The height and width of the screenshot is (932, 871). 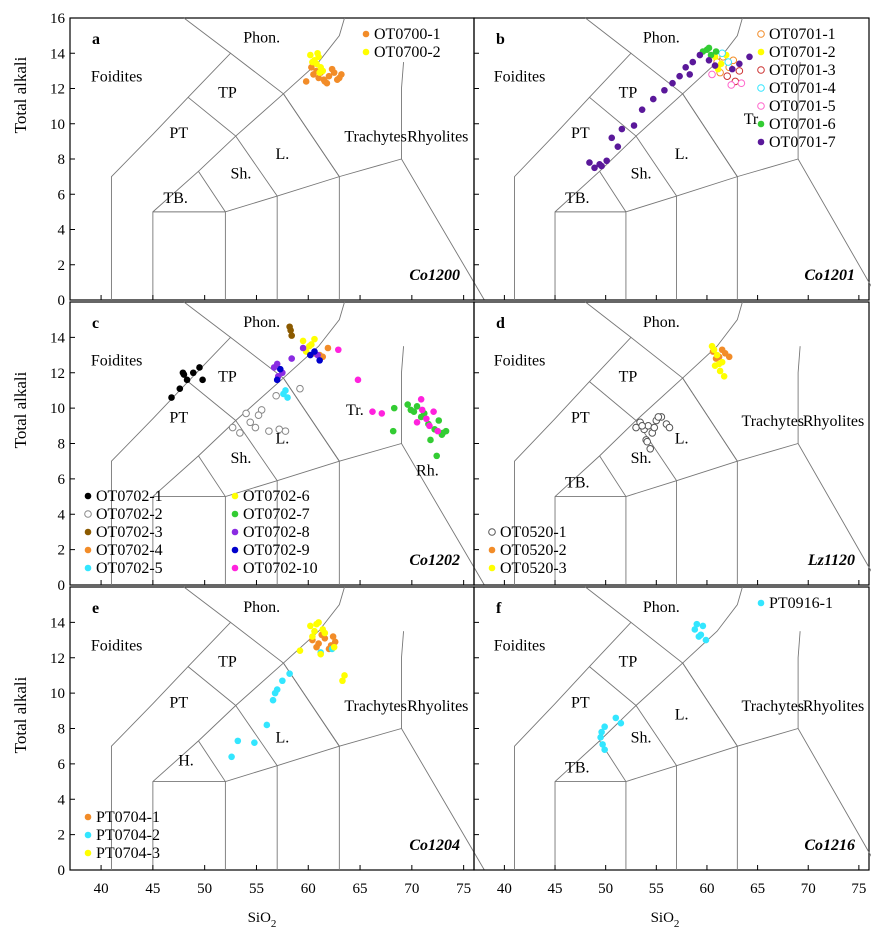 What do you see at coordinates (829, 275) in the screenshot?
I see `sample-label: Co1201` at bounding box center [829, 275].